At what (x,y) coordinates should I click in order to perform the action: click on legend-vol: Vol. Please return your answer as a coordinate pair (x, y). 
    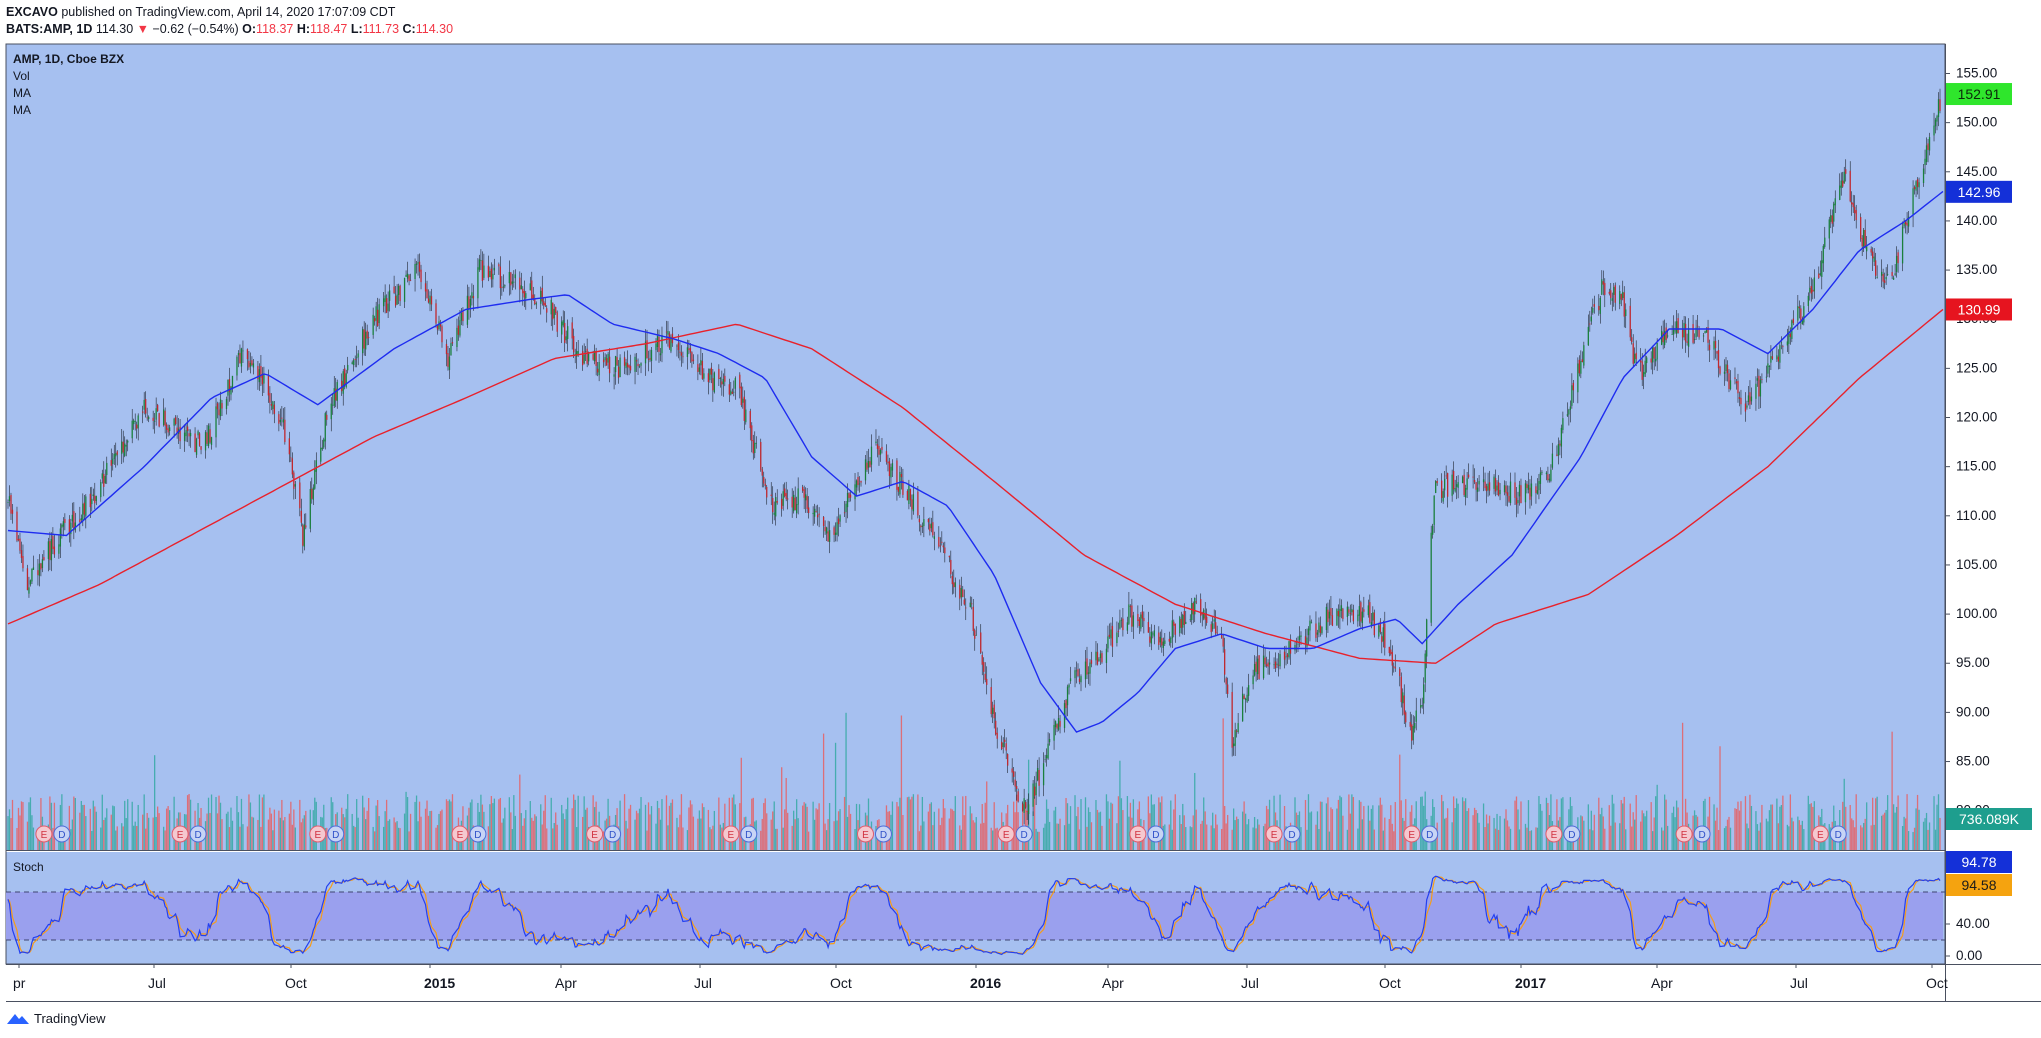
    Looking at the image, I should click on (21, 76).